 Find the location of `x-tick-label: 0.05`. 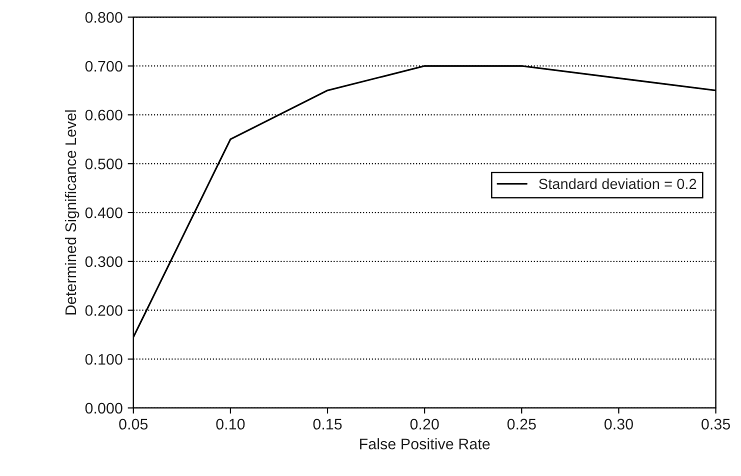

x-tick-label: 0.05 is located at coordinates (133, 424).